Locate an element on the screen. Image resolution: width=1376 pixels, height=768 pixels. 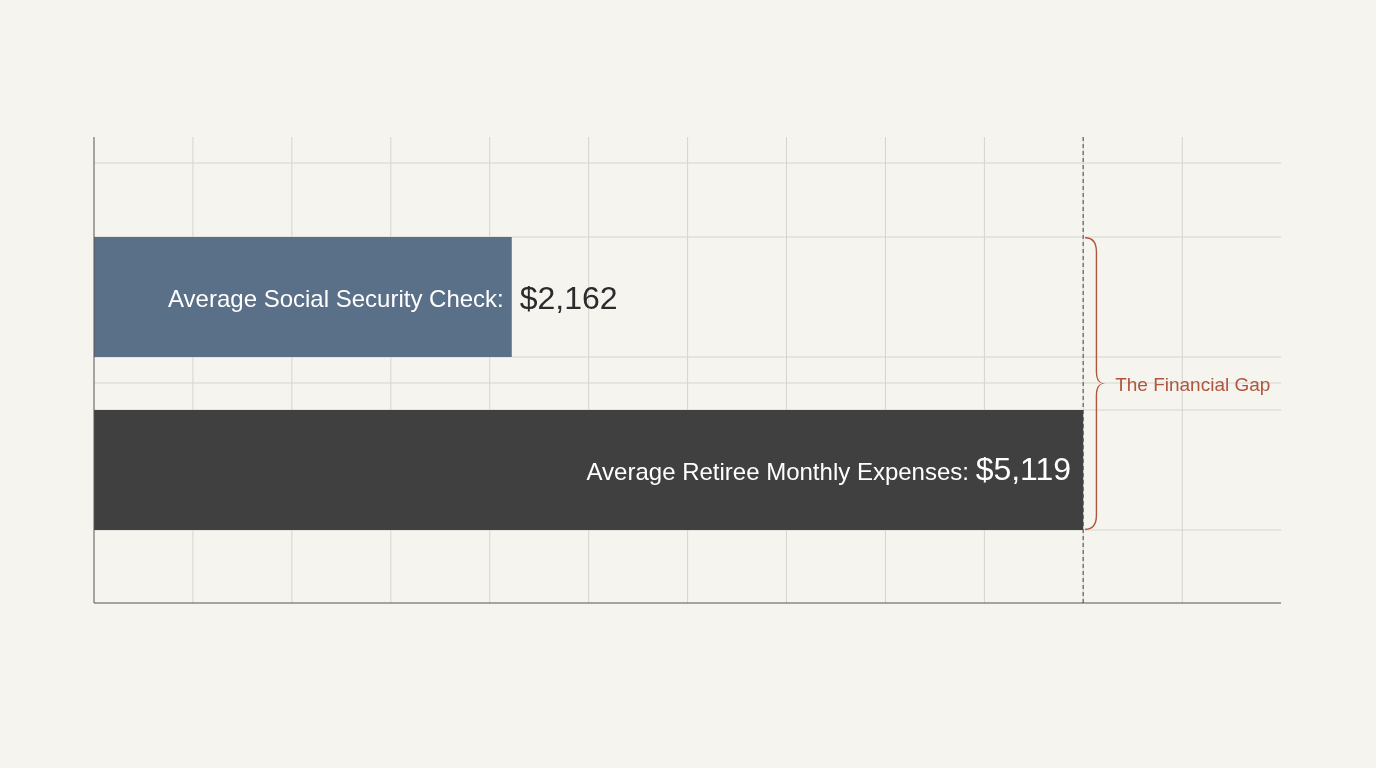
data-label: Average Retiree Monthly Expenses: $5,119 is located at coordinates (829, 469).